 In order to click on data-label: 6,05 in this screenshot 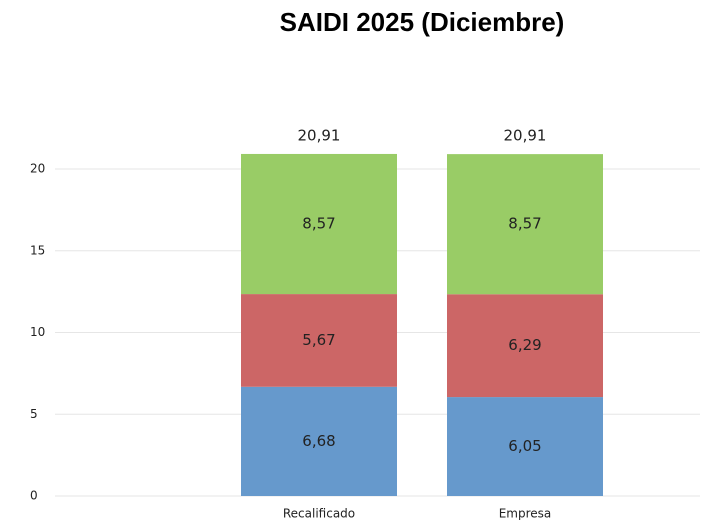, I will do `click(524, 446)`.